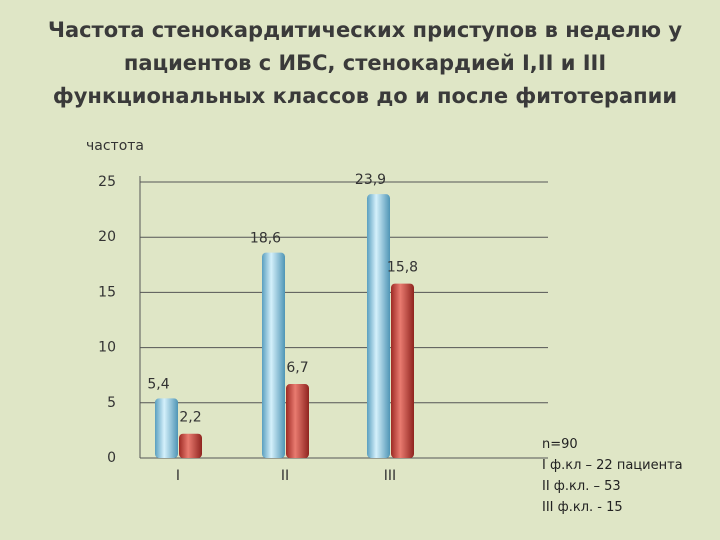 This screenshot has height=540, width=720. What do you see at coordinates (107, 237) in the screenshot?
I see `y-tick-label: 20` at bounding box center [107, 237].